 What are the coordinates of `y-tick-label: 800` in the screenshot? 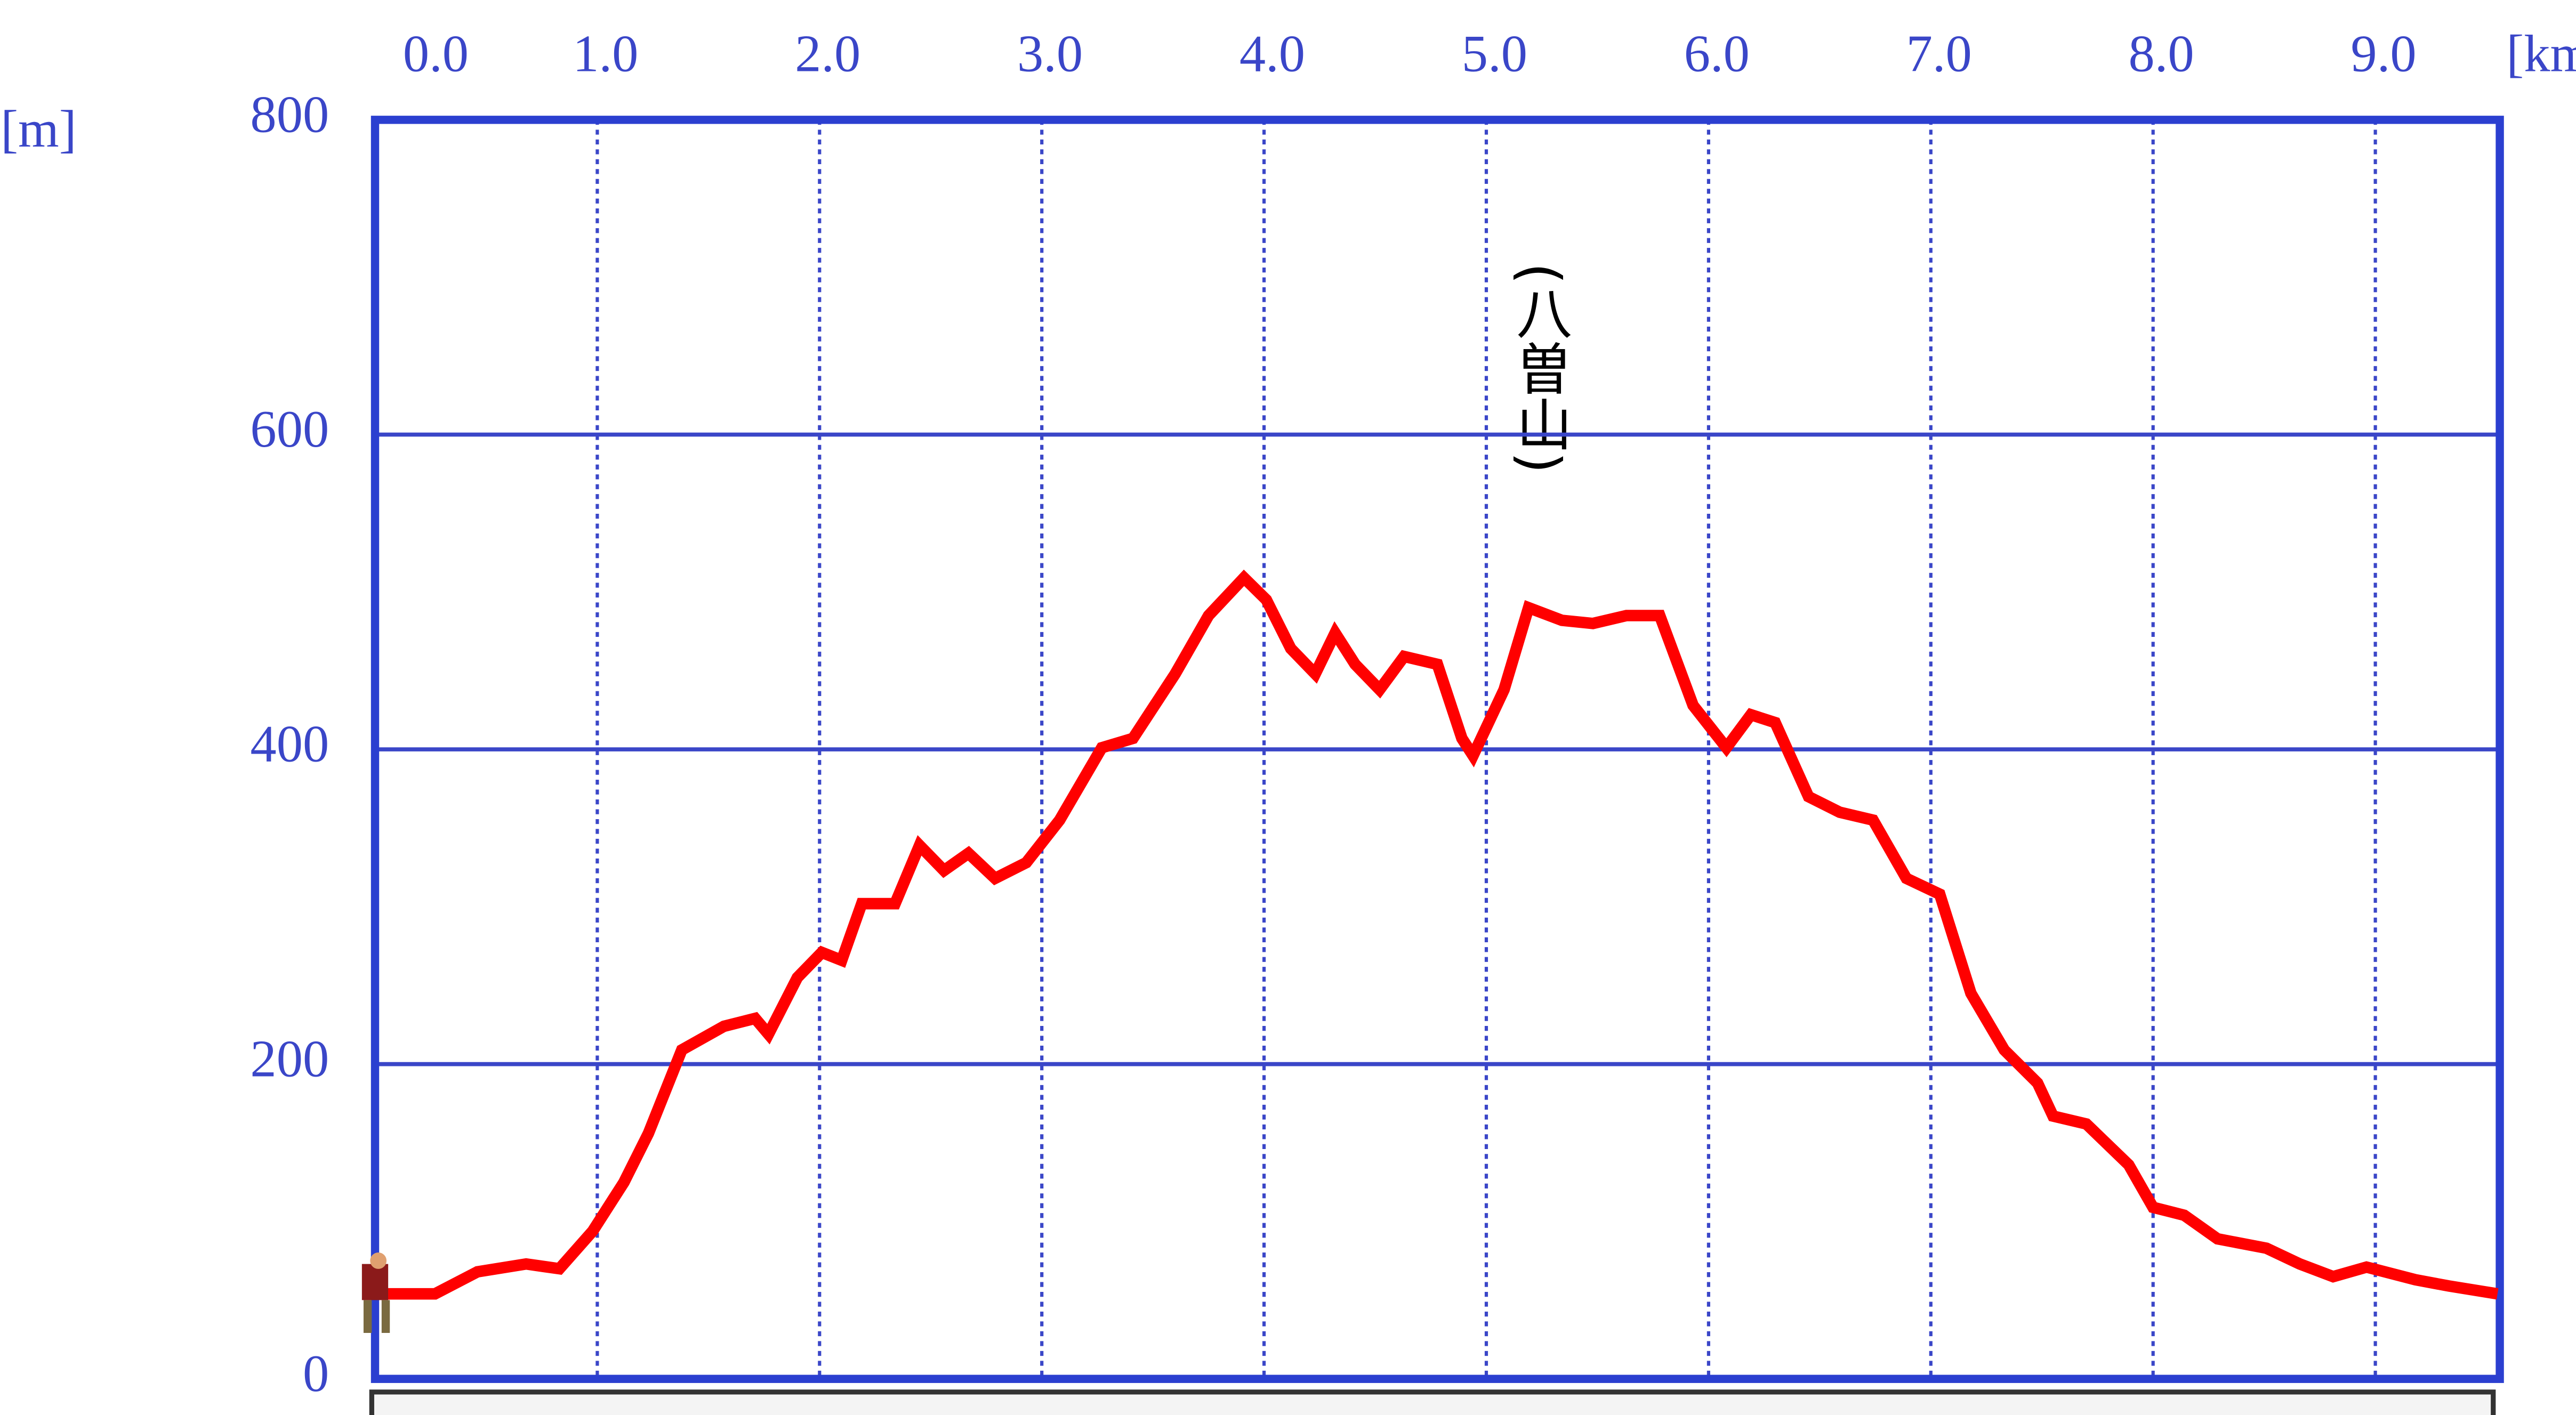 It's located at (289, 114).